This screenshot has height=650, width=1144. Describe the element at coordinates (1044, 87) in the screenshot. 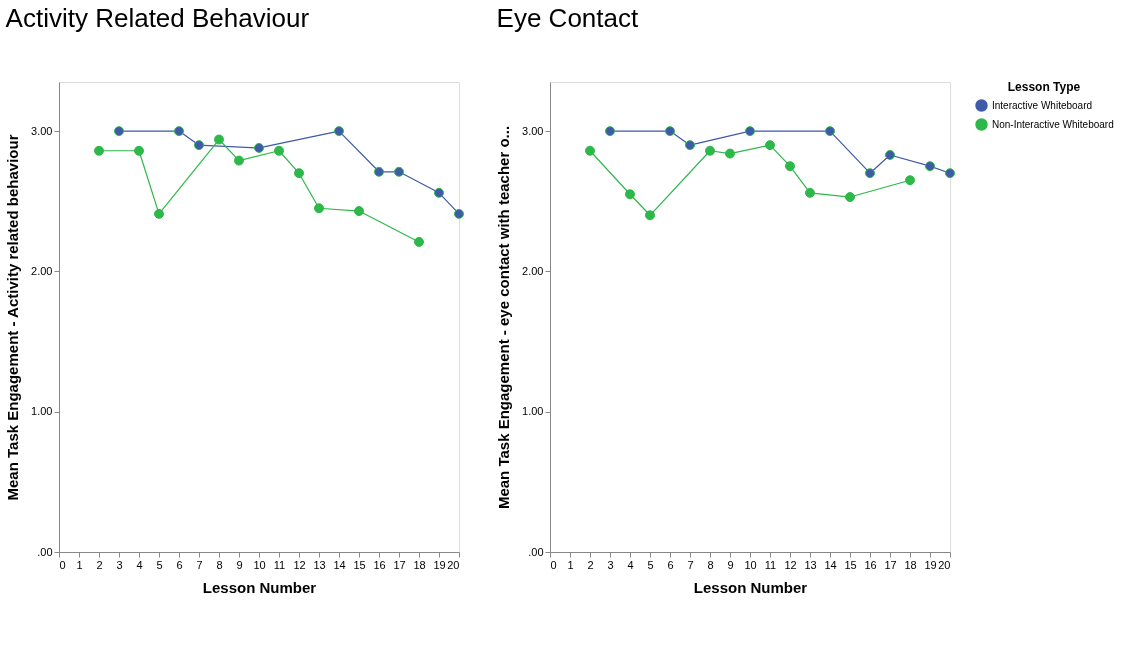

I see `legend-title: Lesson Type` at that location.